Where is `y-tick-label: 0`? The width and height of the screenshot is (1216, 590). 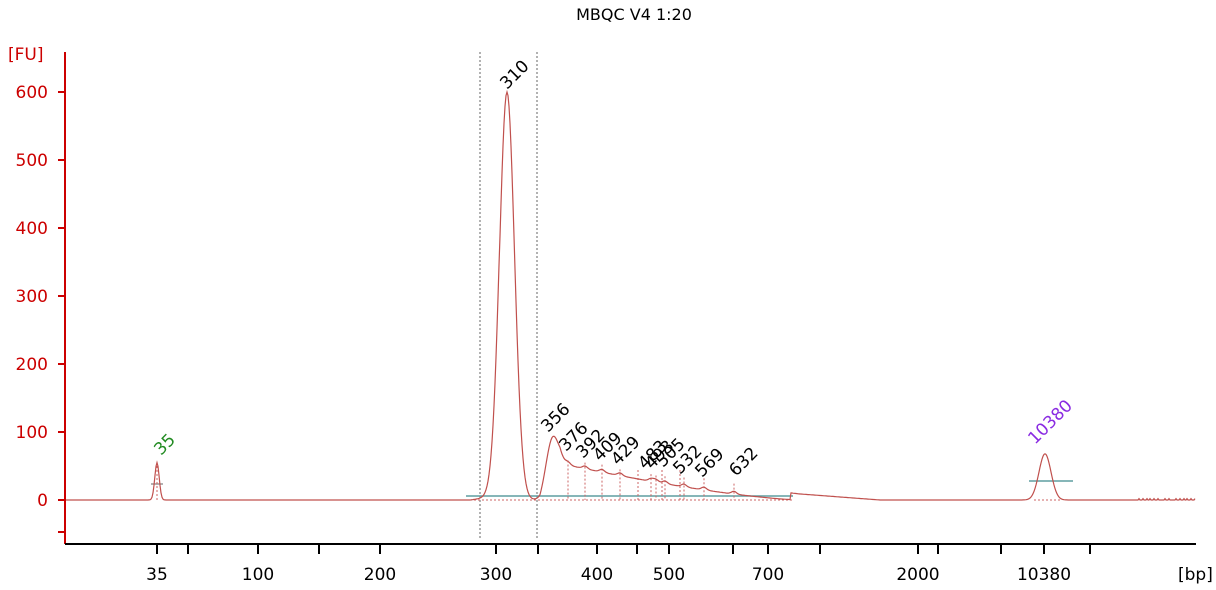
y-tick-label: 0 is located at coordinates (42, 501).